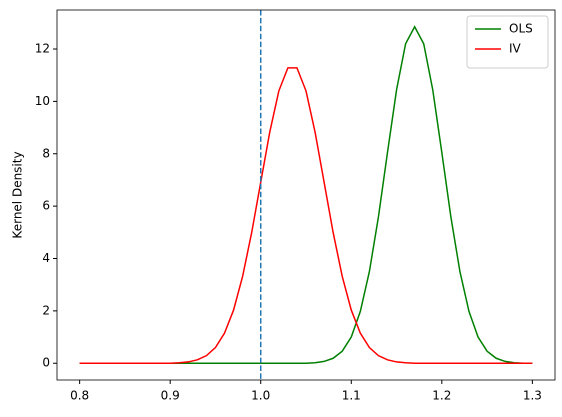 The height and width of the screenshot is (417, 562). What do you see at coordinates (351, 396) in the screenshot?
I see `x-tick-label: 1.1` at bounding box center [351, 396].